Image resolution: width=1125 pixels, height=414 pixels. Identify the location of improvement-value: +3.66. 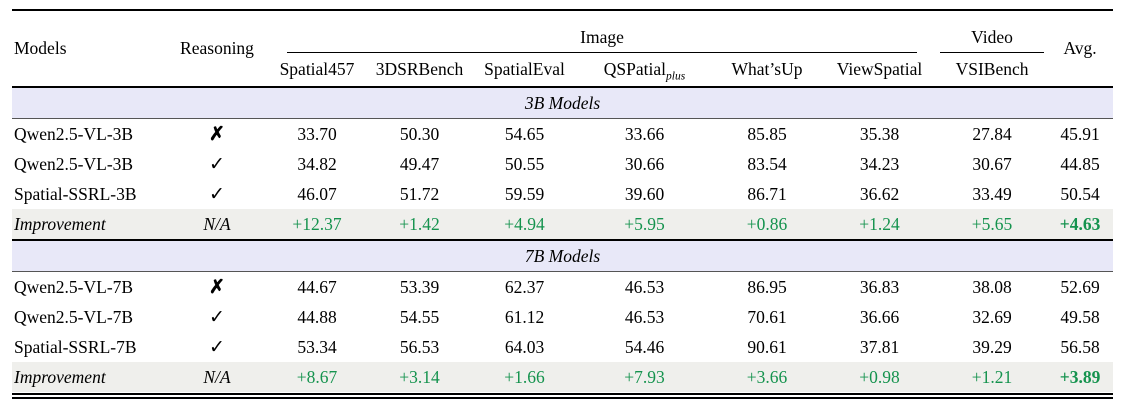
(767, 377).